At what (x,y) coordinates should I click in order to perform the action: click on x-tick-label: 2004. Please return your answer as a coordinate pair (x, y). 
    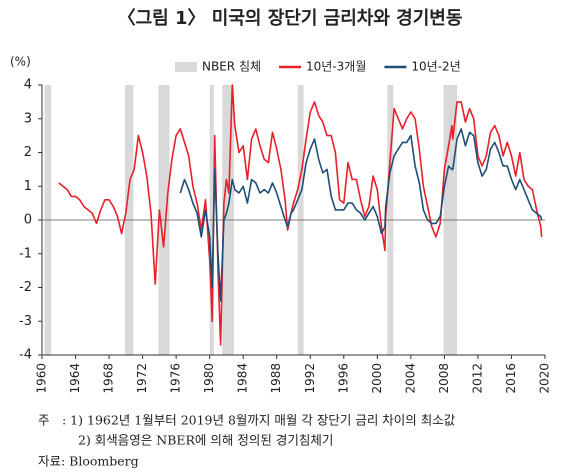
    Looking at the image, I should click on (410, 378).